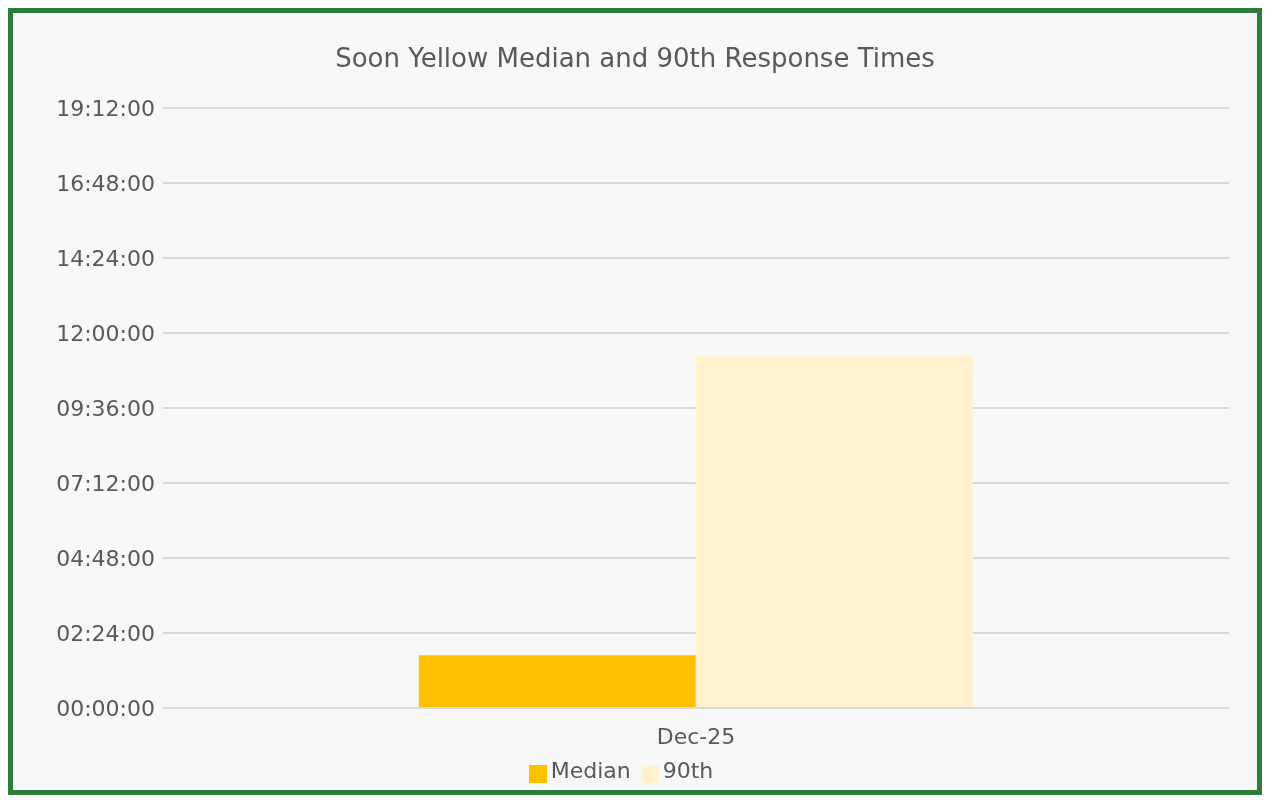 The image size is (1274, 807). I want to click on legend-label: 90th, so click(688, 770).